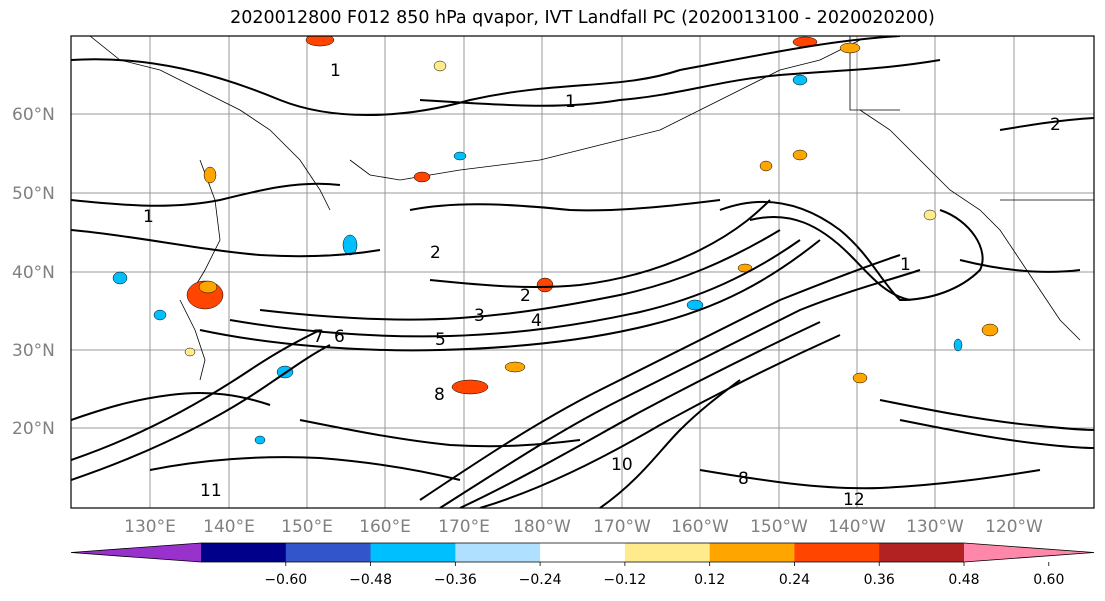  Describe the element at coordinates (624, 580) in the screenshot. I see `colorbar-tick-label: −0.12` at that location.